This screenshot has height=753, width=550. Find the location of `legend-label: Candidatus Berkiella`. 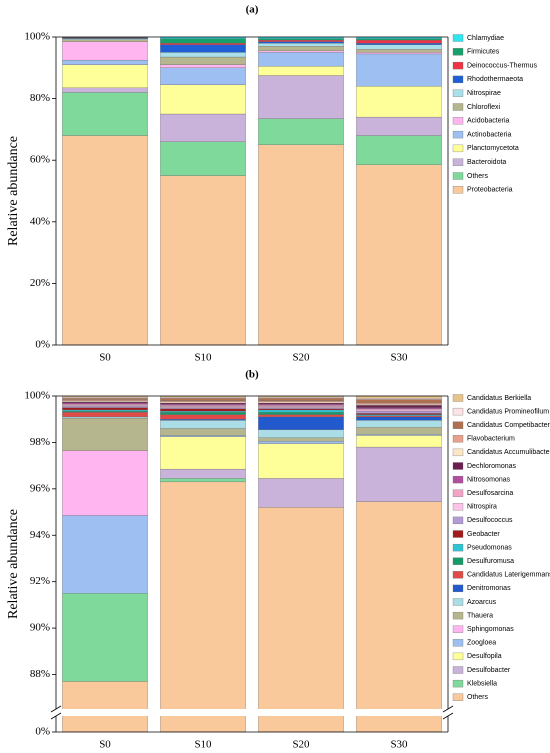

legend-label: Candidatus Berkiella is located at coordinates (499, 398).